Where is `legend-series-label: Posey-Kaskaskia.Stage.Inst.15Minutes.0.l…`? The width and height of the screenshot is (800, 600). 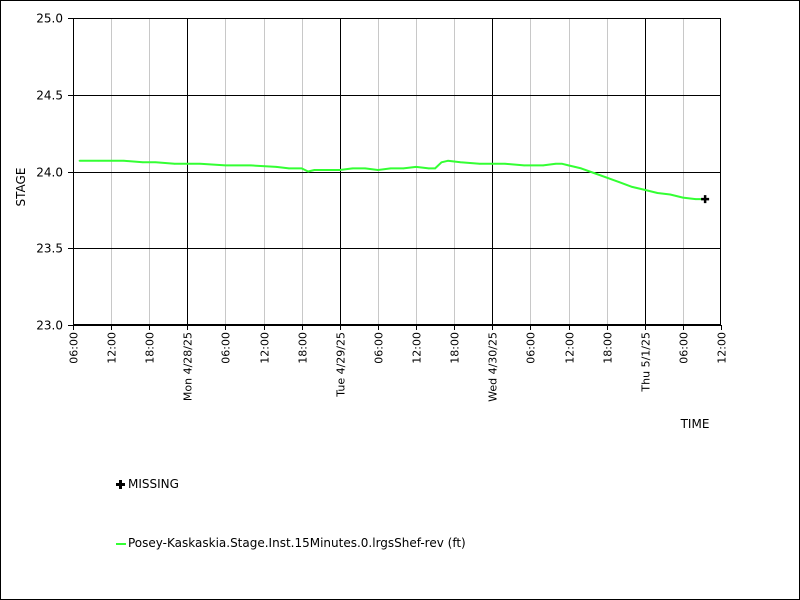
legend-series-label: Posey-Kaskaskia.Stage.Inst.15Minutes.0.l… is located at coordinates (297, 543).